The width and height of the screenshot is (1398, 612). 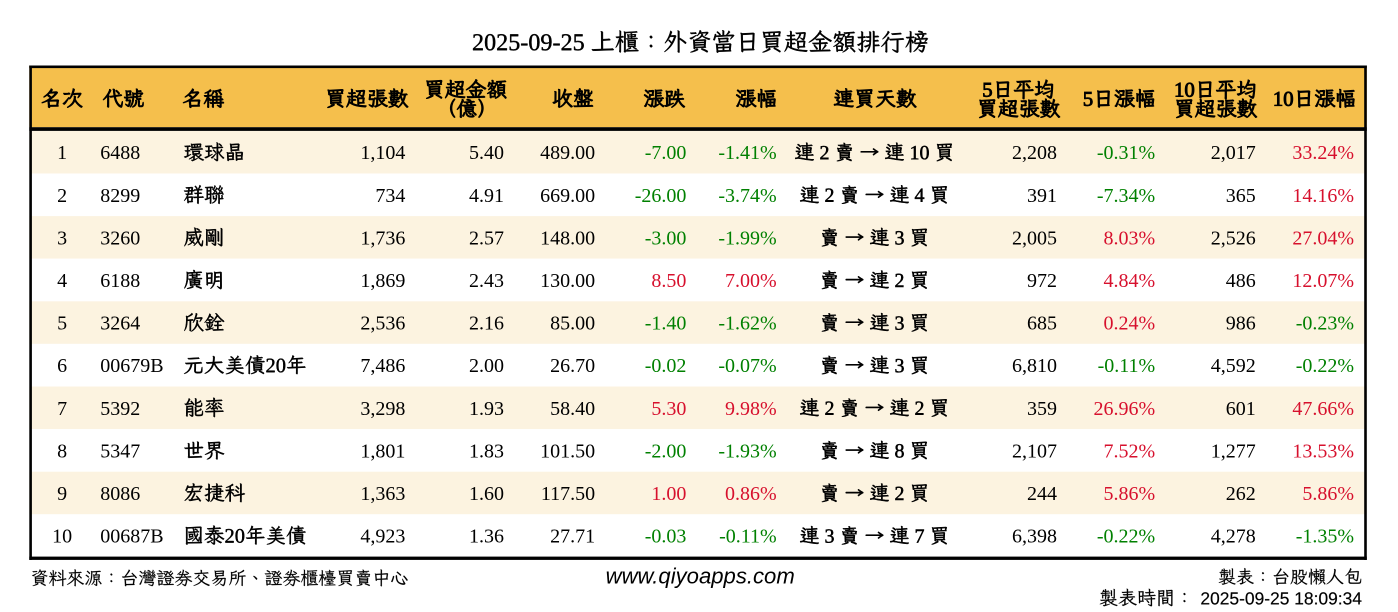 What do you see at coordinates (1233, 451) in the screenshot?
I see `svg-text: 1,277` at bounding box center [1233, 451].